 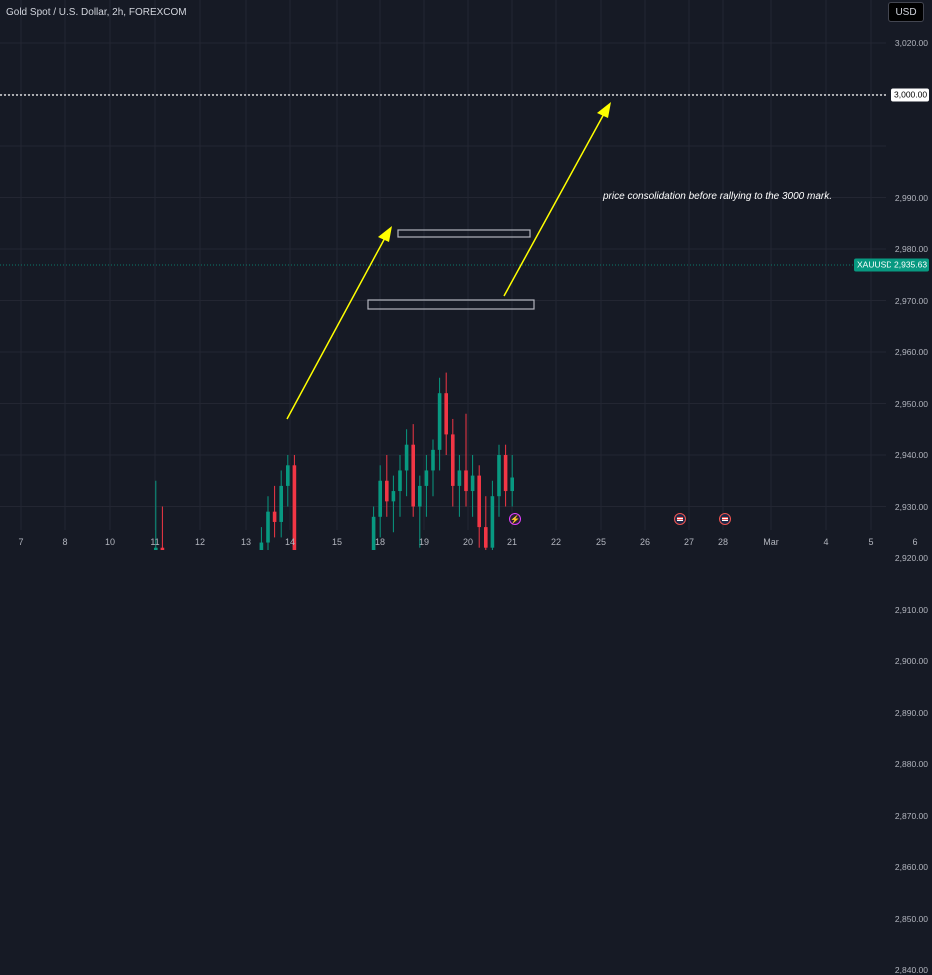 I want to click on lightning-icon: ⚡, so click(x=515, y=519).